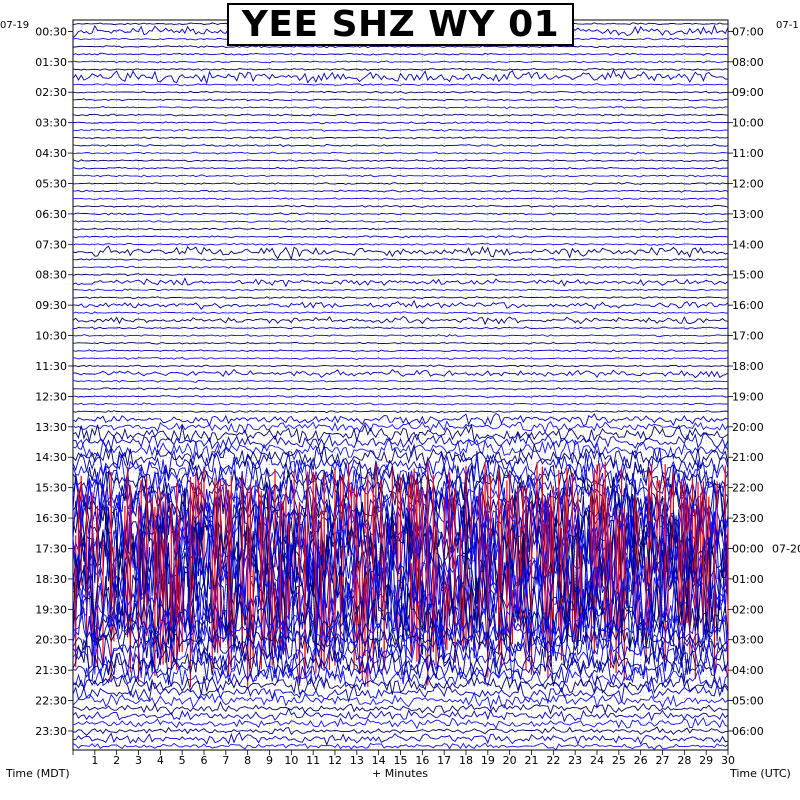 This screenshot has width=800, height=800. What do you see at coordinates (51, 518) in the screenshot?
I see `left-time-label: 16:30` at bounding box center [51, 518].